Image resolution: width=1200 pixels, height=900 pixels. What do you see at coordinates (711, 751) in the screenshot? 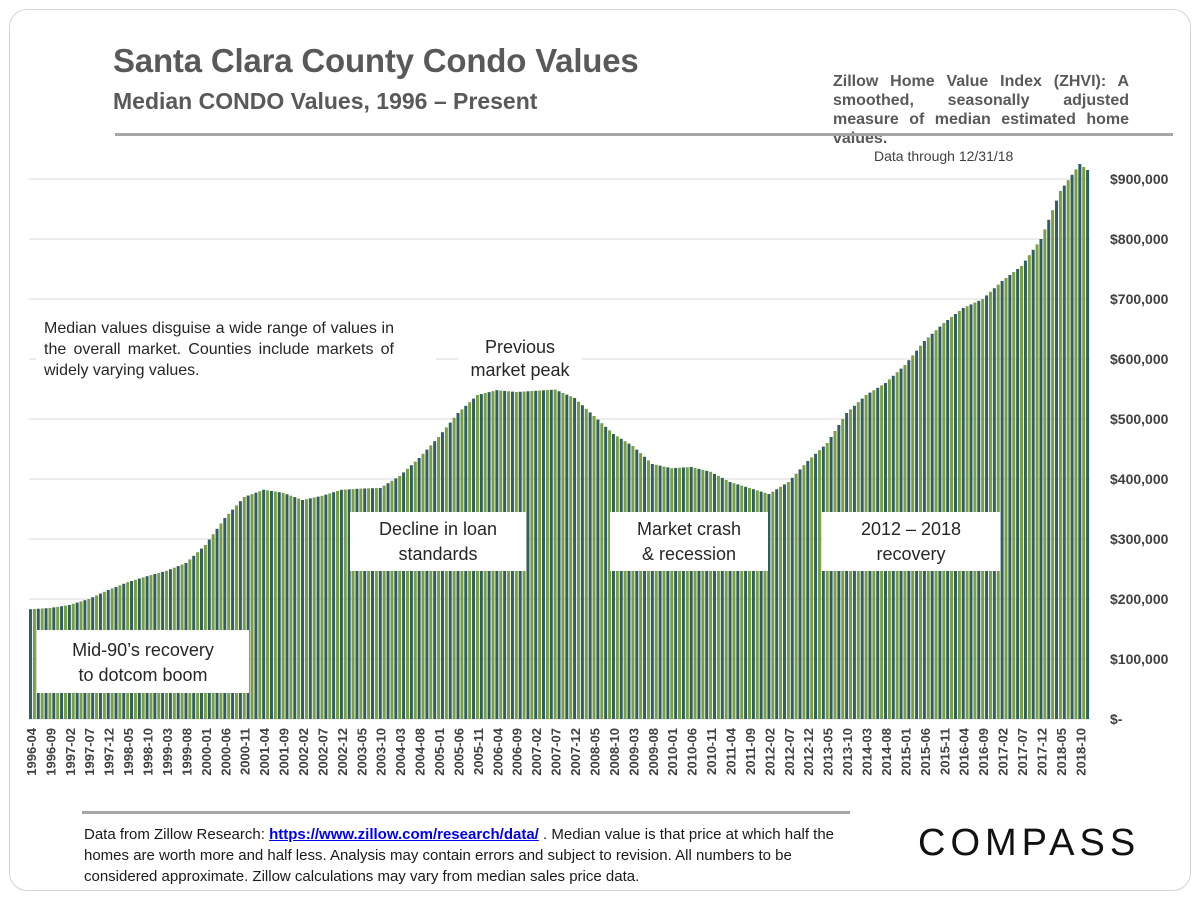
I see `x-tick-label: 2010-11` at bounding box center [711, 751].